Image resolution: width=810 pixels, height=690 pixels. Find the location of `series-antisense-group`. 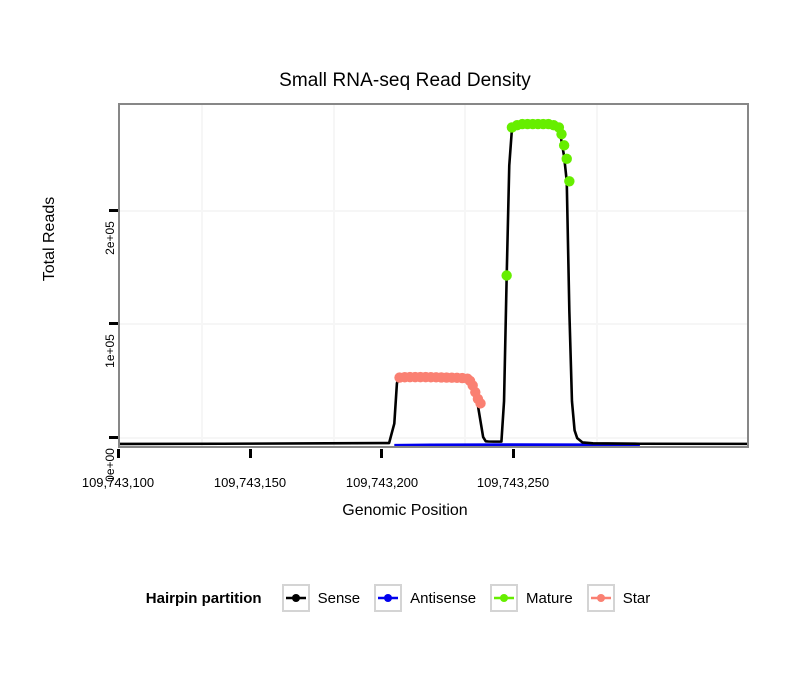

series-antisense-group is located at coordinates (517, 444).